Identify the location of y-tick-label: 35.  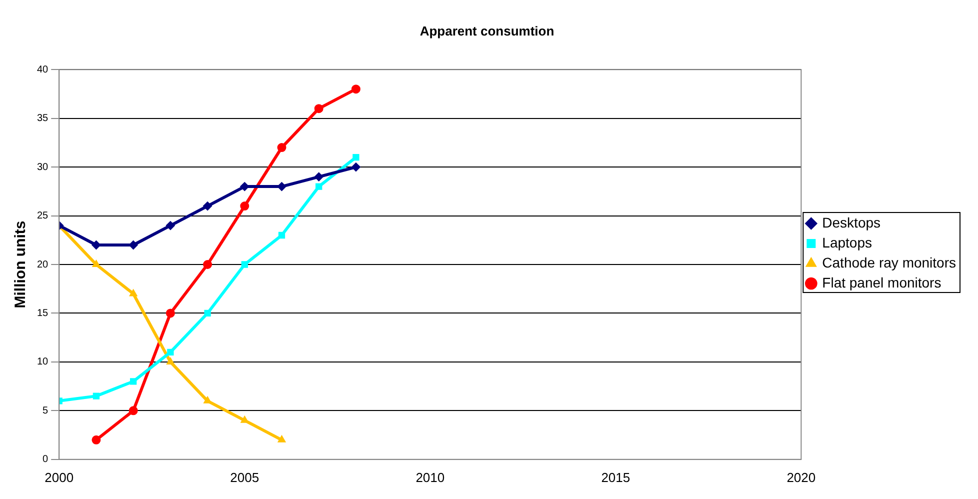
(43, 118).